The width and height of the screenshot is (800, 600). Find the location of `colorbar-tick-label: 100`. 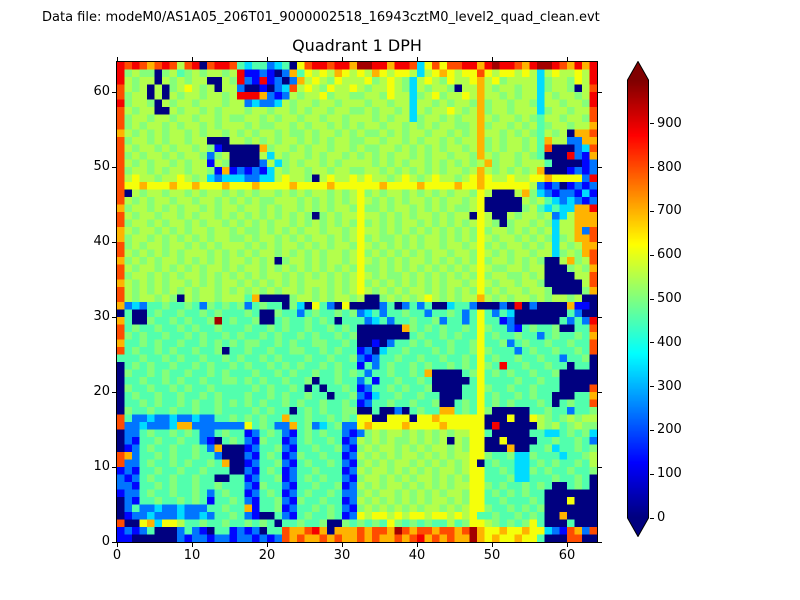

colorbar-tick-label: 100 is located at coordinates (669, 474).